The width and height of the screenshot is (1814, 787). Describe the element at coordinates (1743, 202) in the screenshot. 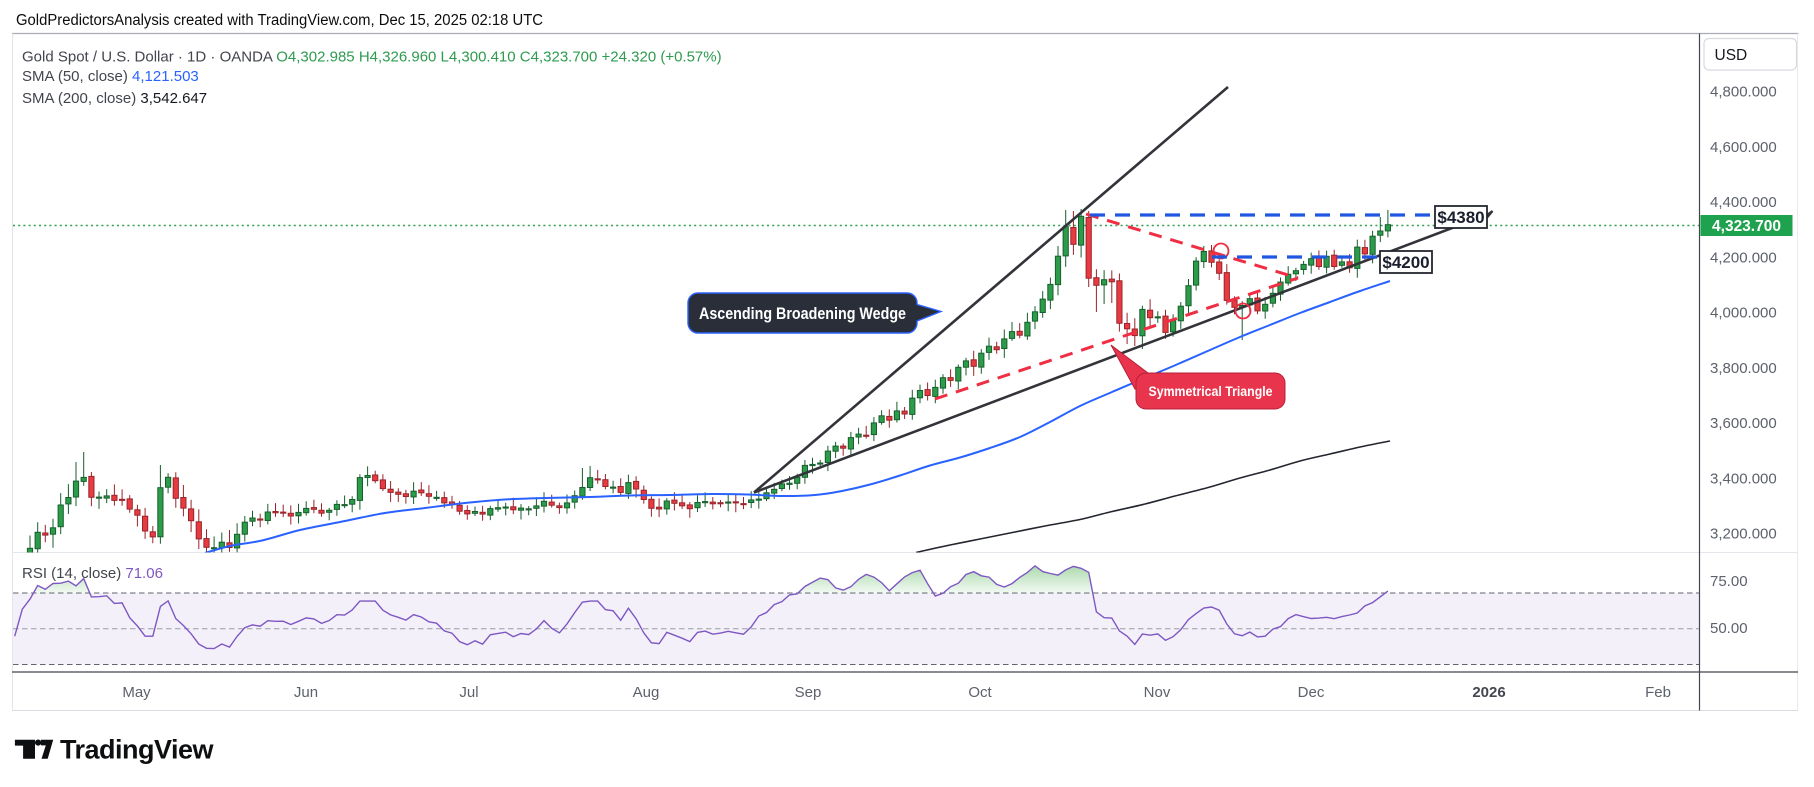

I see `svg-text: 4,400.000` at that location.